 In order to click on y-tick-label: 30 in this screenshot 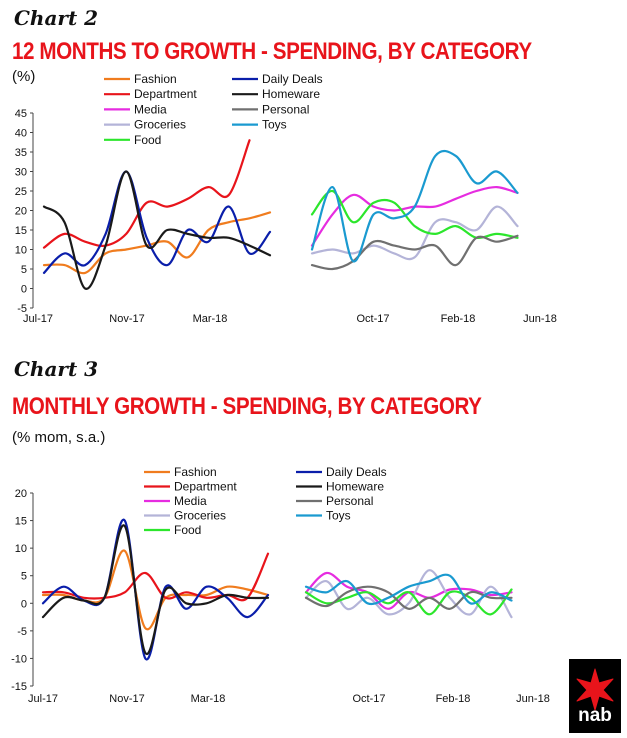, I will do `click(21, 173)`.